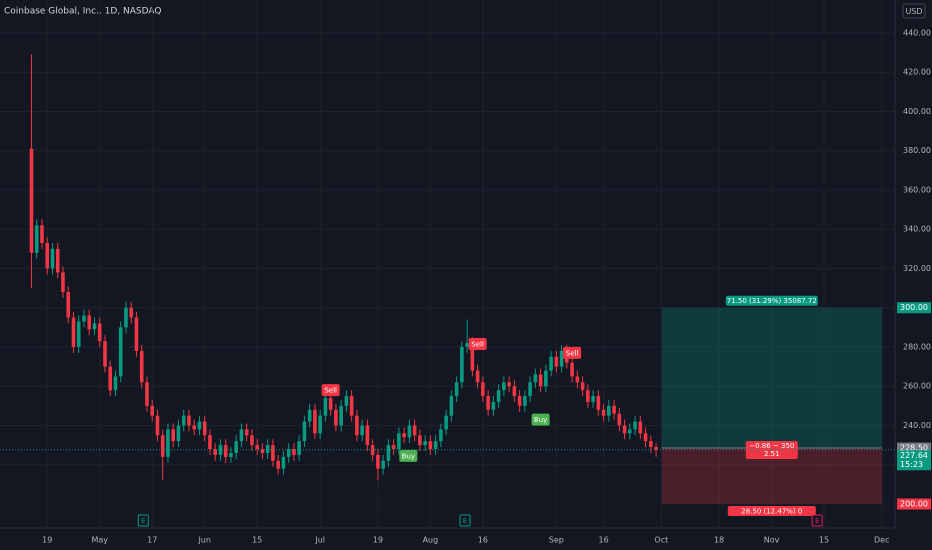 This screenshot has height=550, width=932. Describe the element at coordinates (378, 540) in the screenshot. I see `x-tick-label: 19` at that location.